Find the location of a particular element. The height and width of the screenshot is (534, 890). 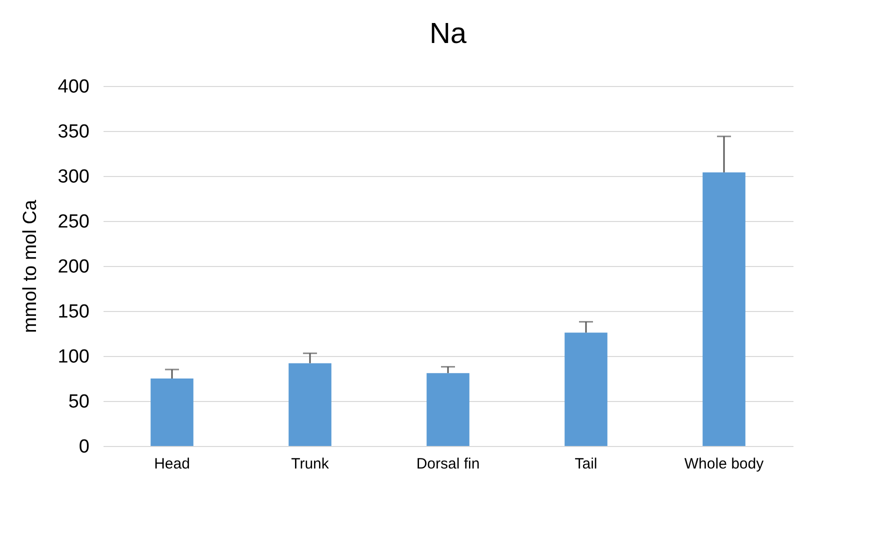

chart-title: Na is located at coordinates (448, 34).